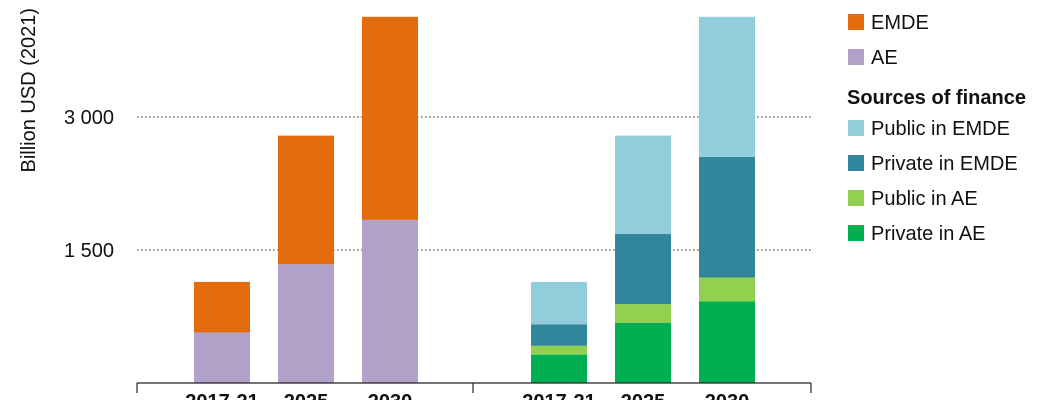 The width and height of the screenshot is (1060, 400). I want to click on legend-label: Public in EMDE, so click(940, 129).